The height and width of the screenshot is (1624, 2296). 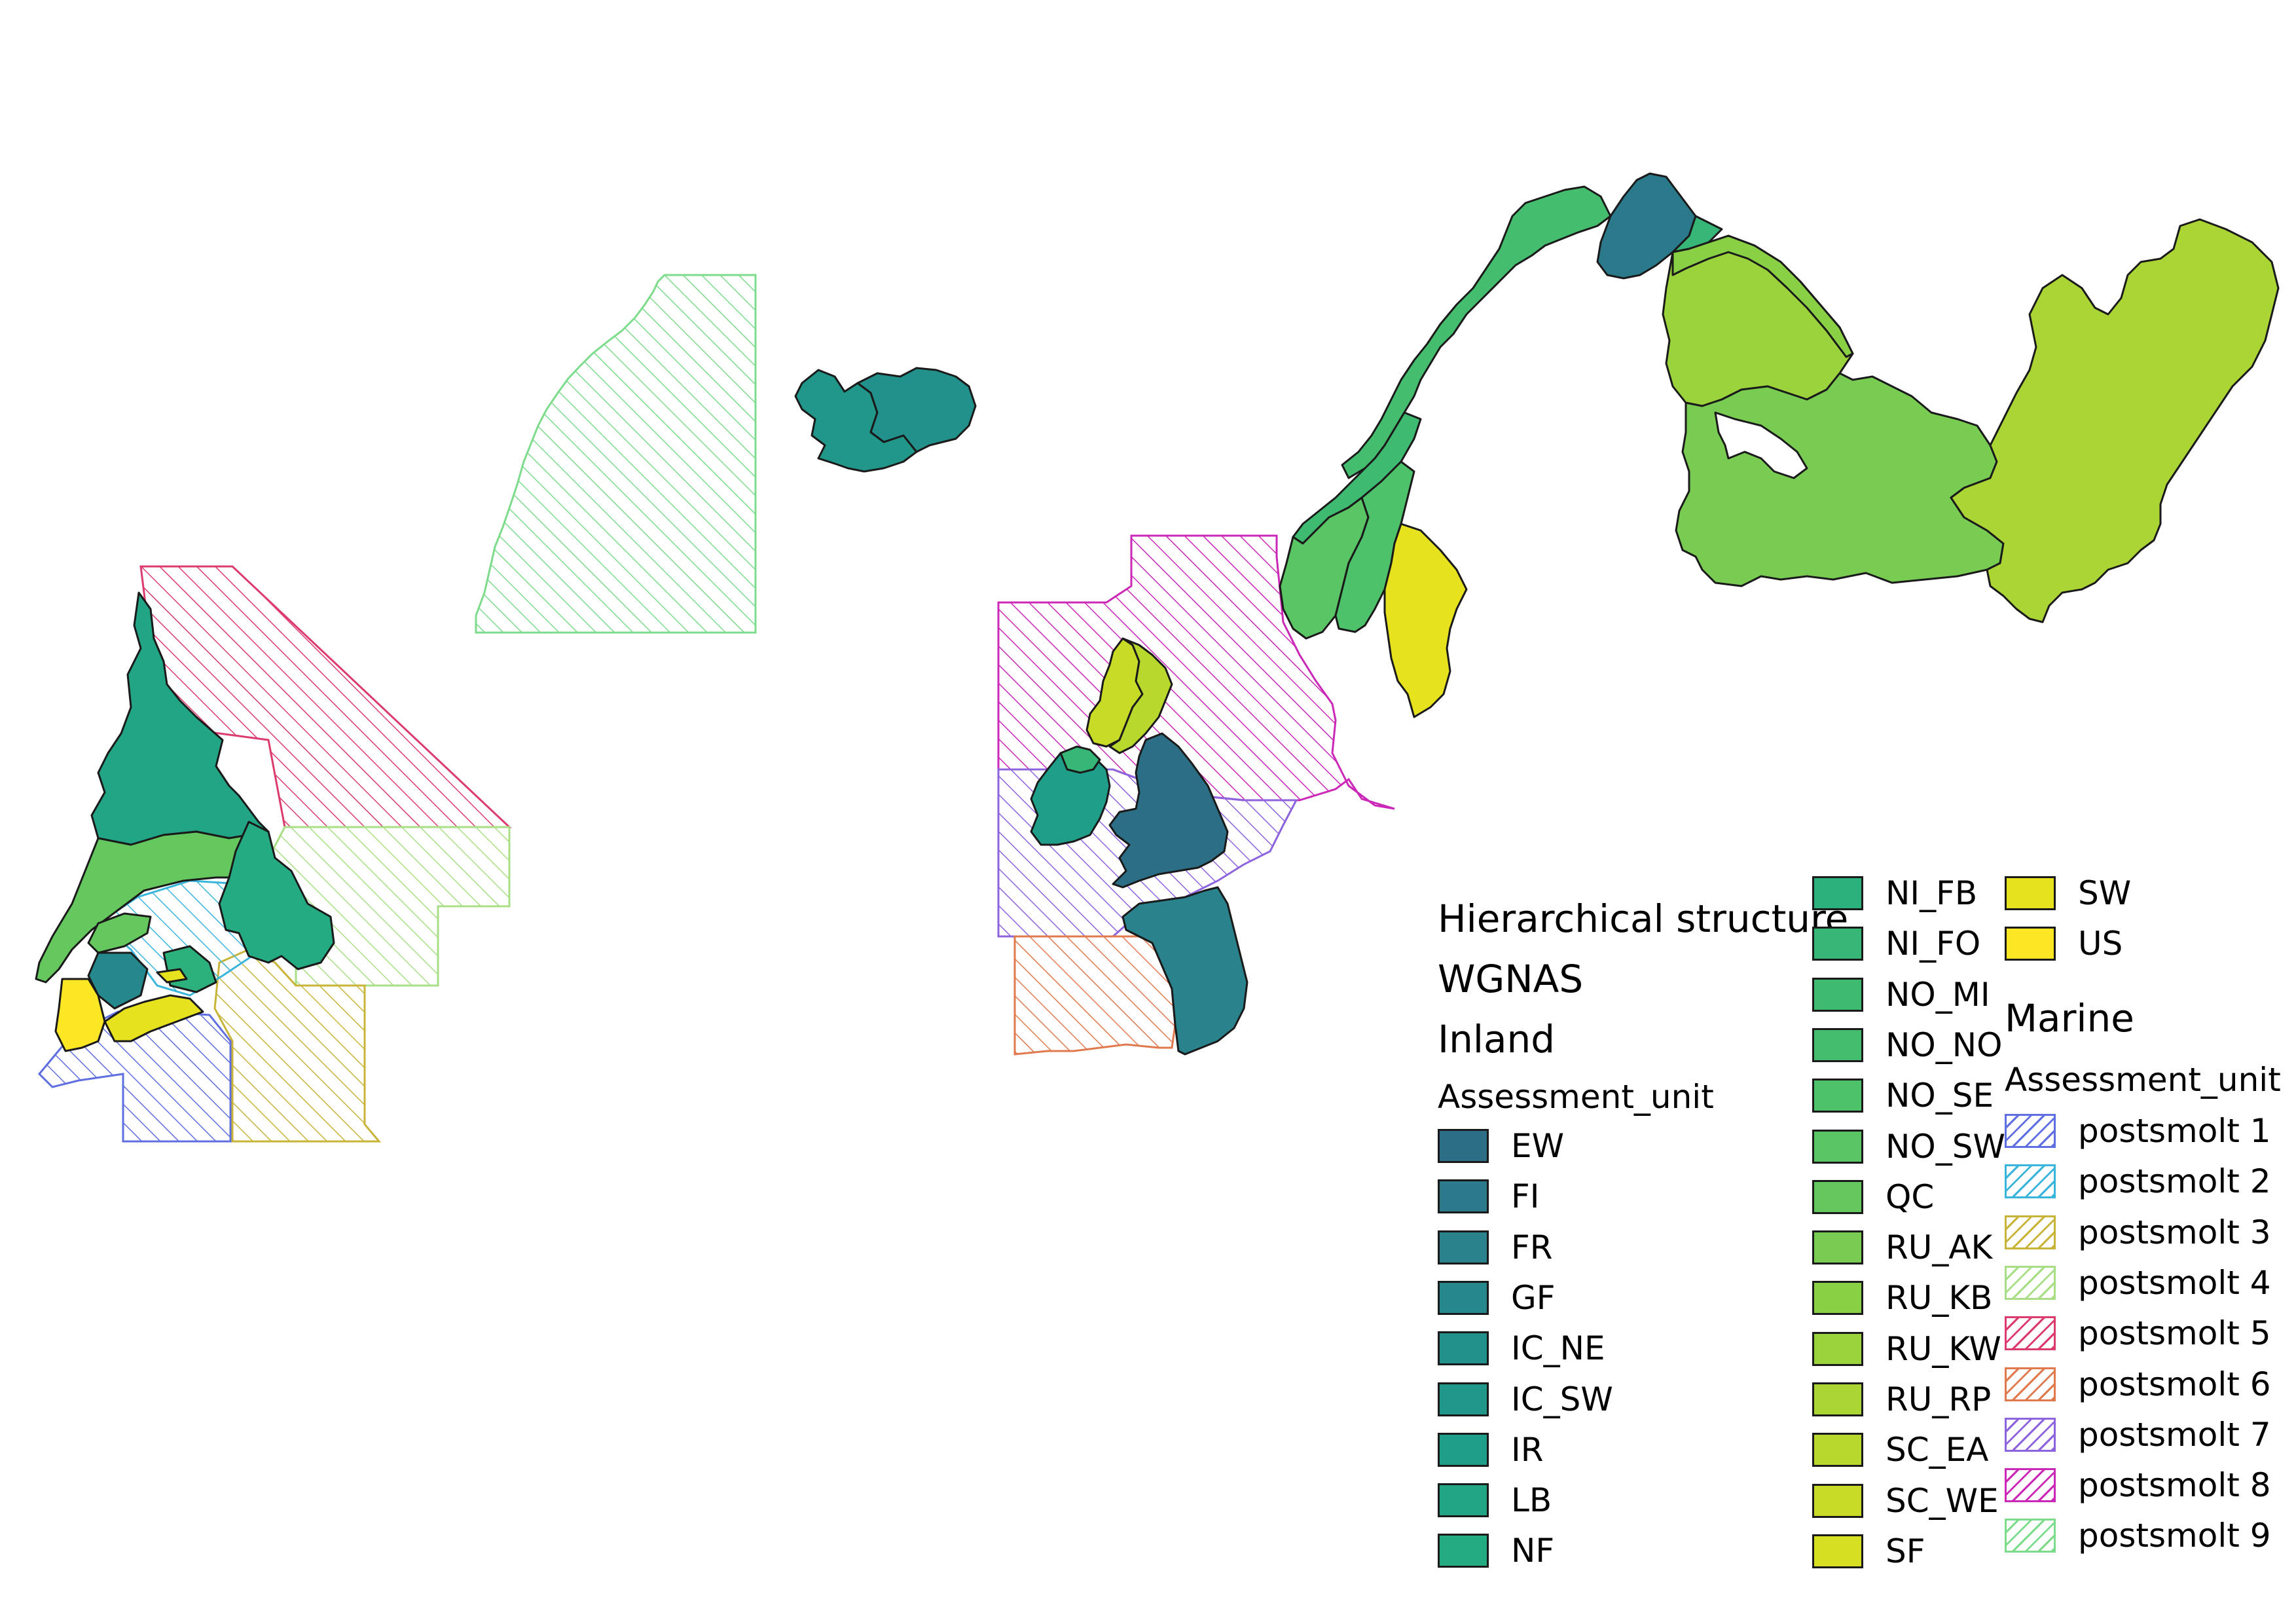 I want to click on legend-item-gf: GF, so click(x=1497, y=1298).